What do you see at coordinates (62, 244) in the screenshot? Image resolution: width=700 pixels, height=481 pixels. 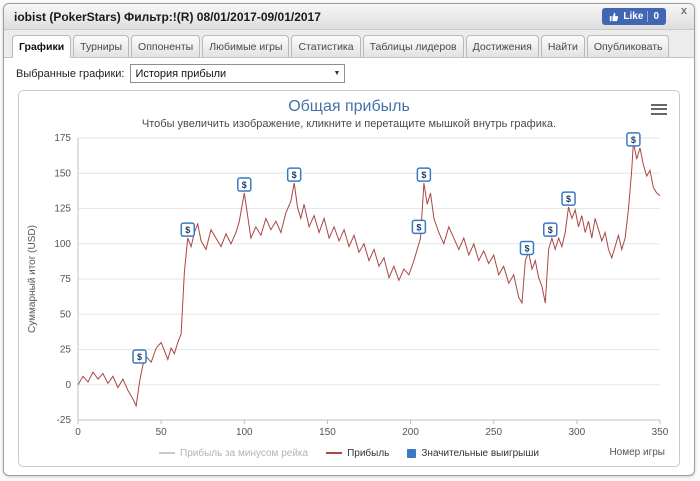 I see `y-tick-label: 100` at bounding box center [62, 244].